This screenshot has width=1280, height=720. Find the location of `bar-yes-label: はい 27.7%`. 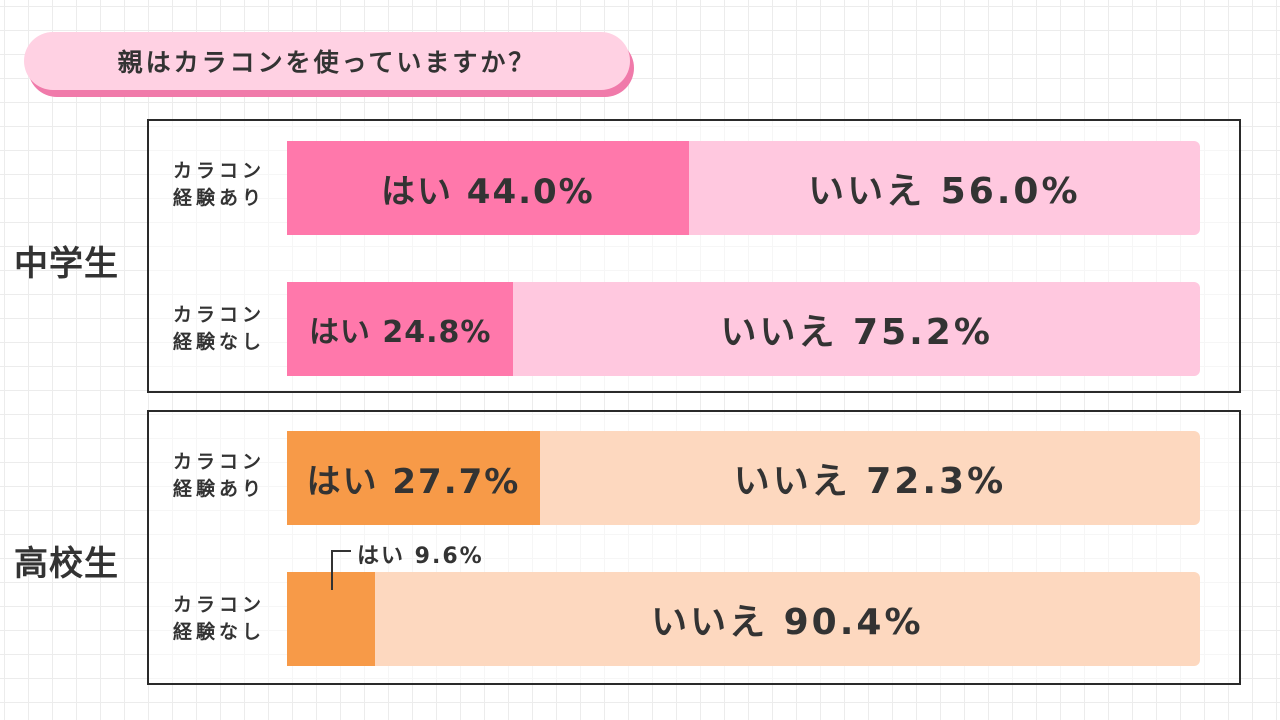

bar-yes-label: はい 27.7% is located at coordinates (413, 481).